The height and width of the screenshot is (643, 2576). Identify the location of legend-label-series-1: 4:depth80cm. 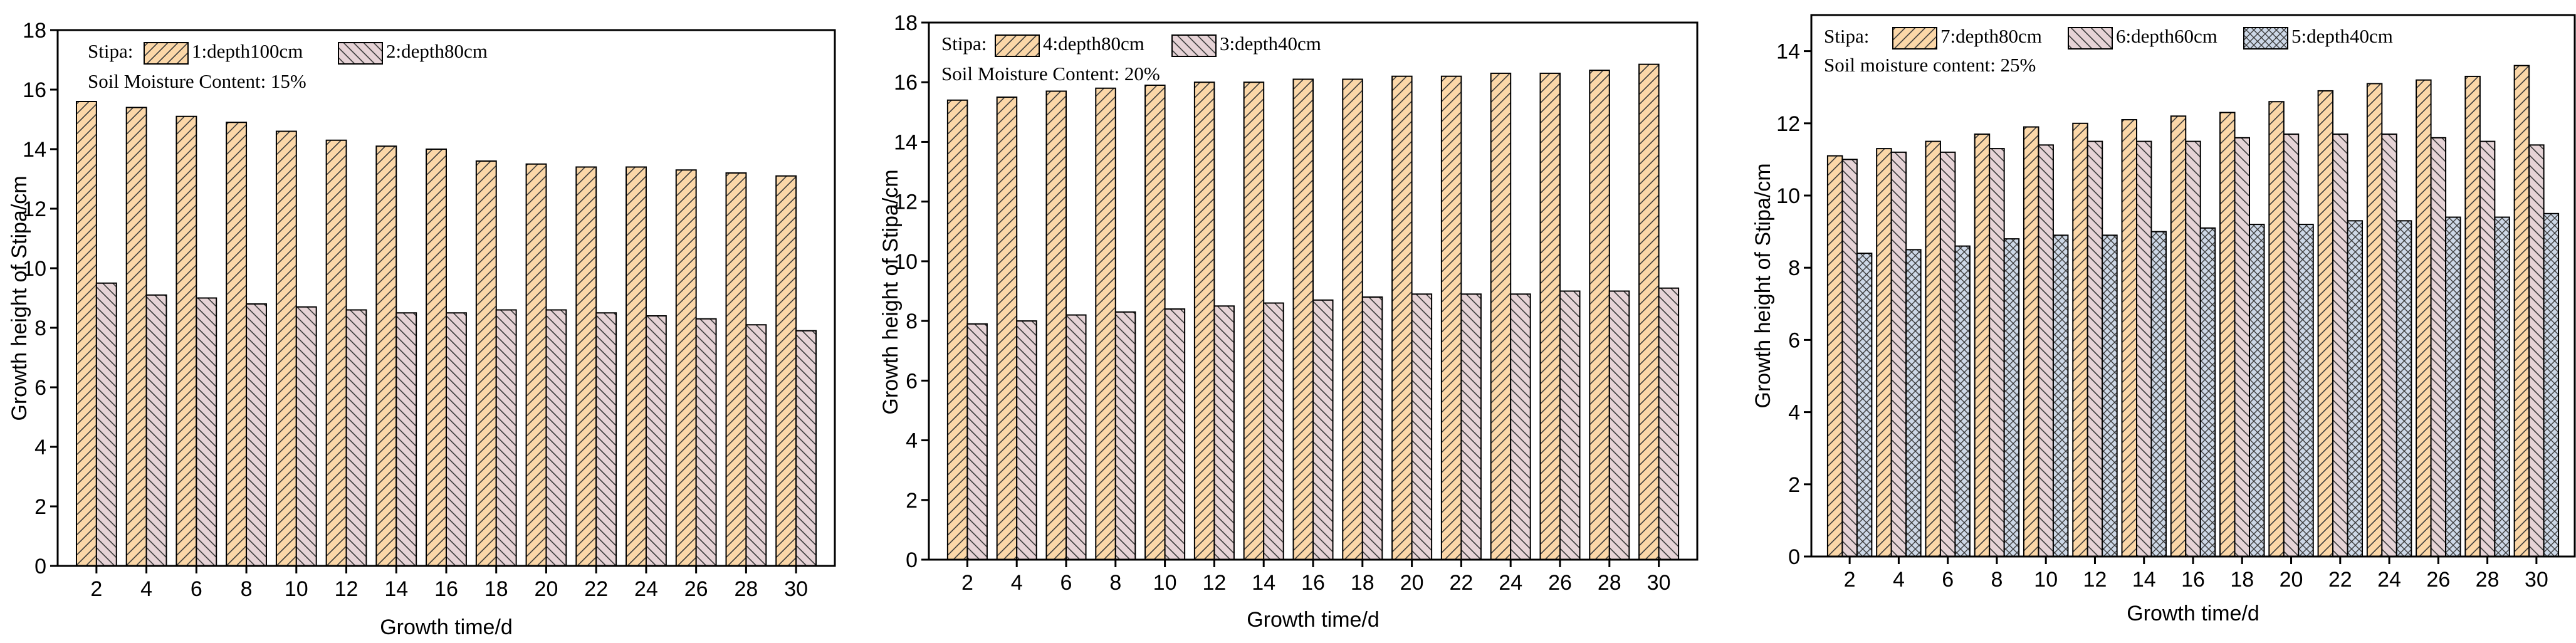
(1093, 44).